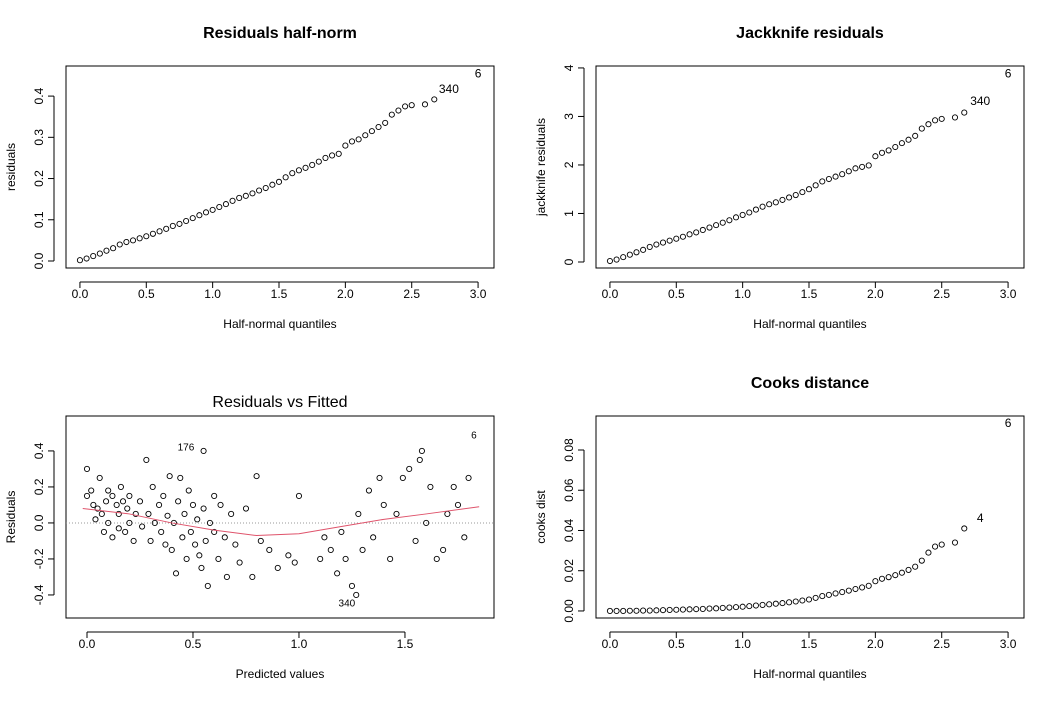 The width and height of the screenshot is (1060, 701). I want to click on x-axis-label: Predicted values, so click(280, 674).